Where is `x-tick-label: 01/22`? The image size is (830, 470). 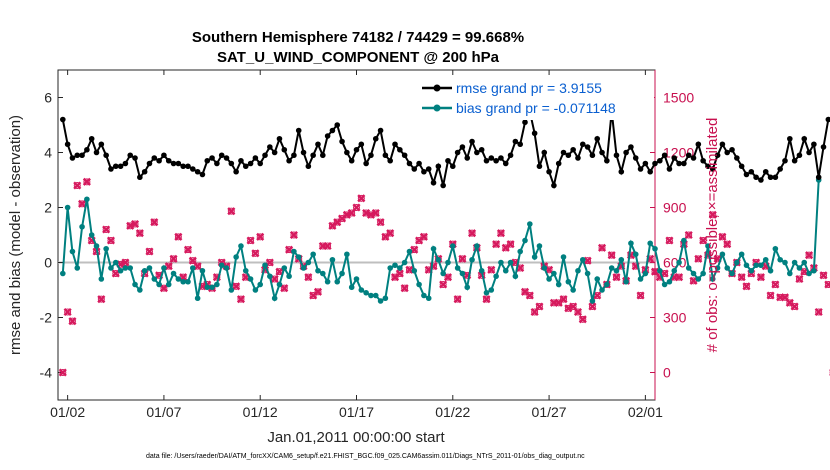 x-tick-label: 01/22 is located at coordinates (452, 412).